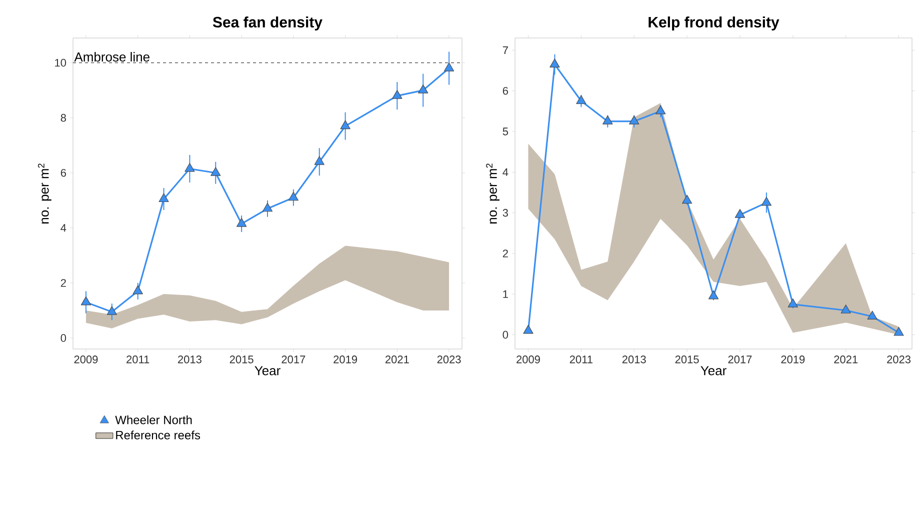 This screenshot has height=506, width=920. Describe the element at coordinates (505, 132) in the screenshot. I see `y-tick-label: 5` at that location.